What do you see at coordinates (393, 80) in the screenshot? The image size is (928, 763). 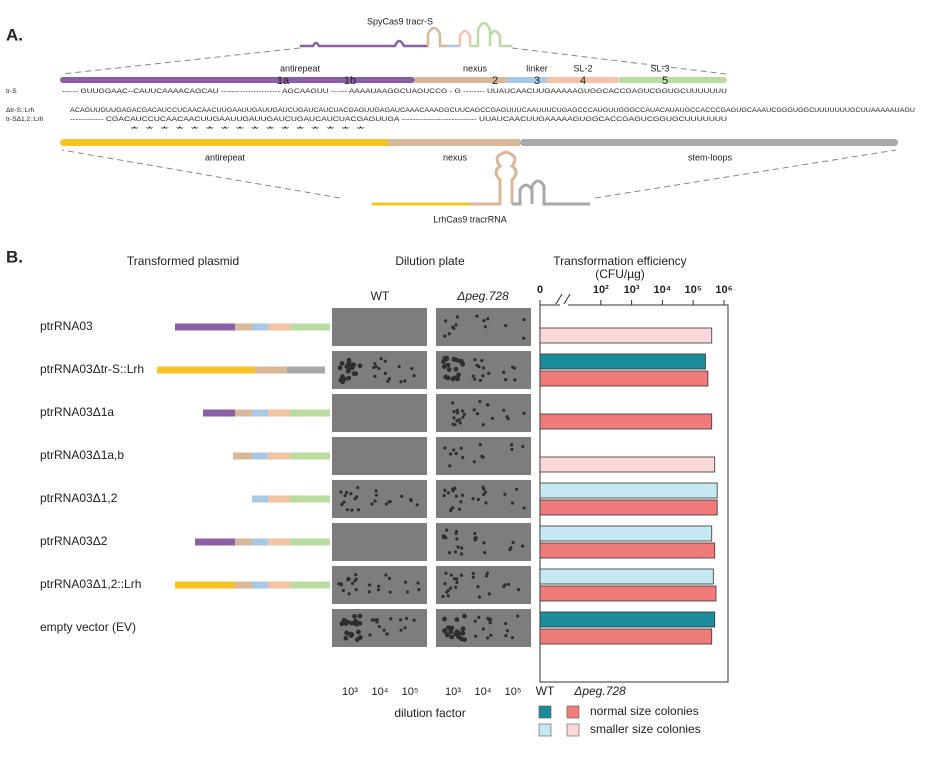 I see `region-bar` at bounding box center [393, 80].